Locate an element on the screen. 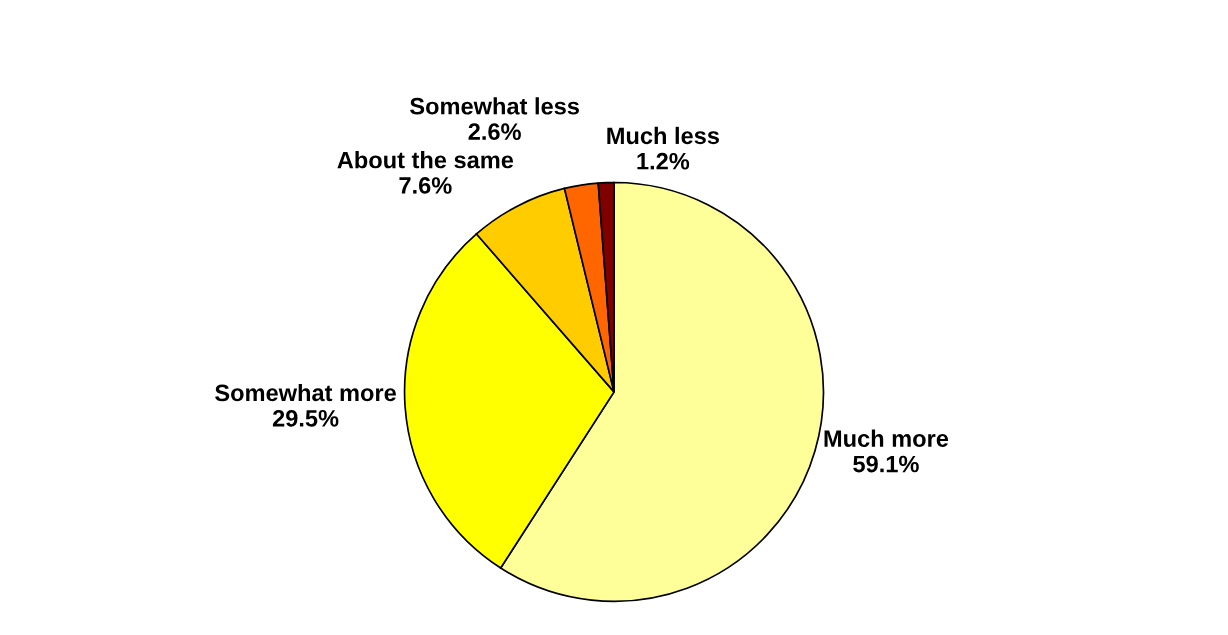 The width and height of the screenshot is (1228, 635). slice-label: Somewhat more is located at coordinates (305, 392).